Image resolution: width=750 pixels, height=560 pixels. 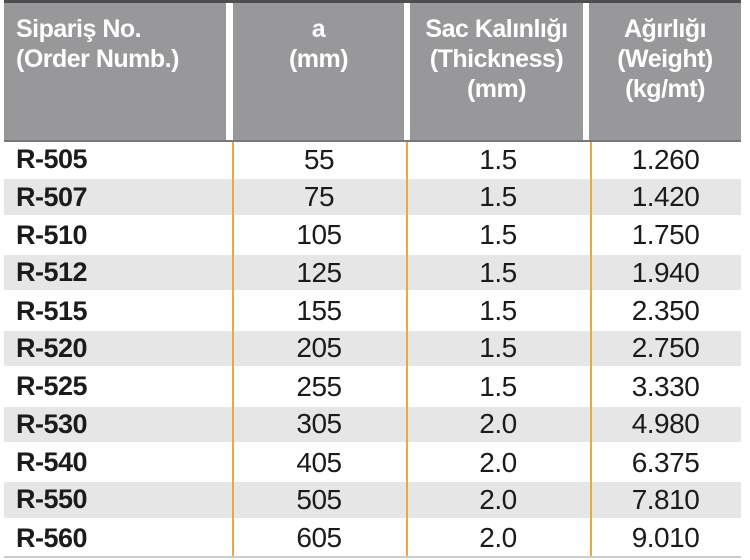 What do you see at coordinates (319, 462) in the screenshot?
I see `cell-a: 405` at bounding box center [319, 462].